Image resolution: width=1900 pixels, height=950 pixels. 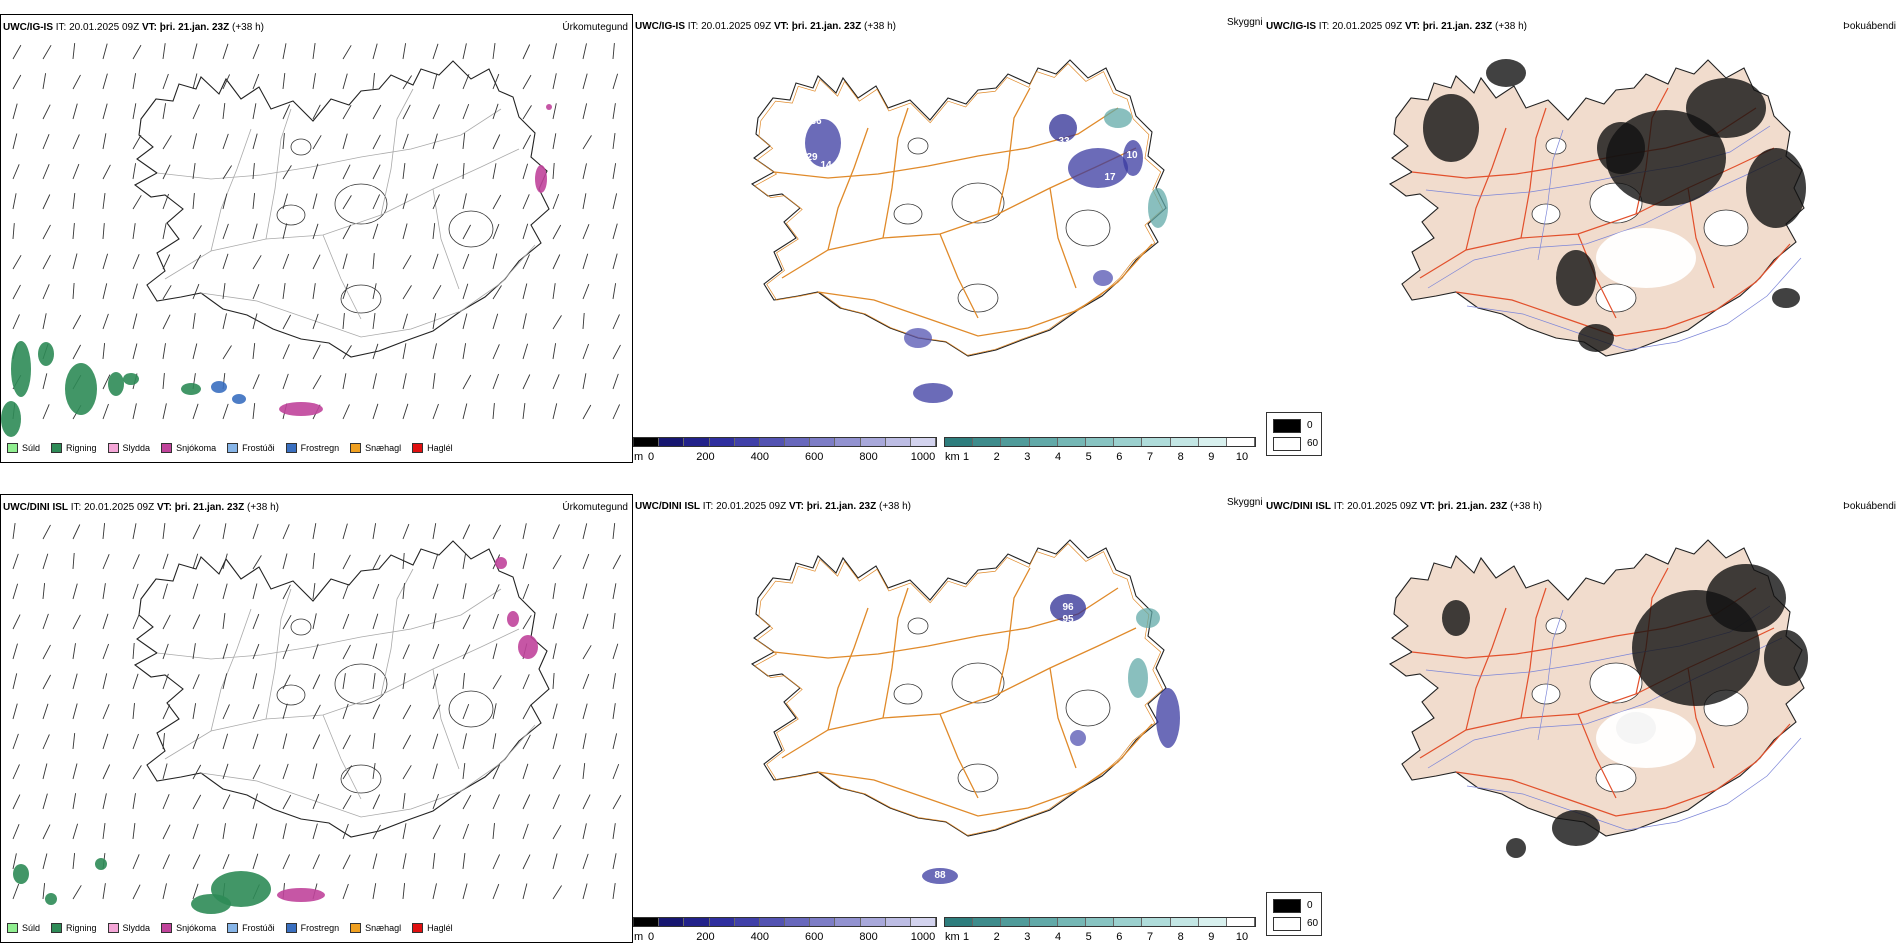 What do you see at coordinates (541, 179) in the screenshot?
I see `snow-area` at bounding box center [541, 179].